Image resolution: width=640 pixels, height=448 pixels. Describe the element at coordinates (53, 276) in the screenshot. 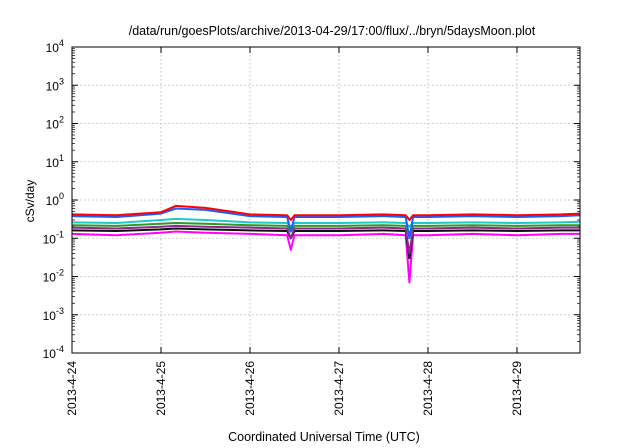

I see `y-tick-label: 10⁻²` at that location.